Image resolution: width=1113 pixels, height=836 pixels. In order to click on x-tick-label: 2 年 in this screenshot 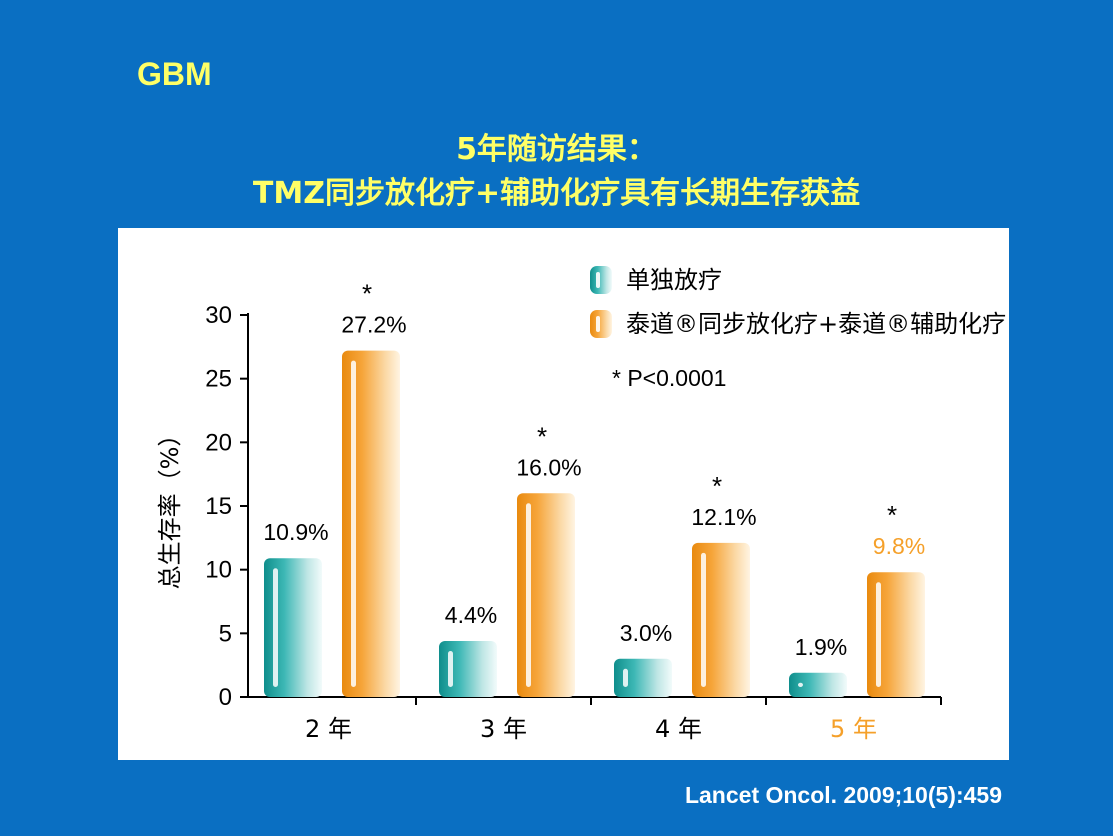, I will do `click(328, 729)`.